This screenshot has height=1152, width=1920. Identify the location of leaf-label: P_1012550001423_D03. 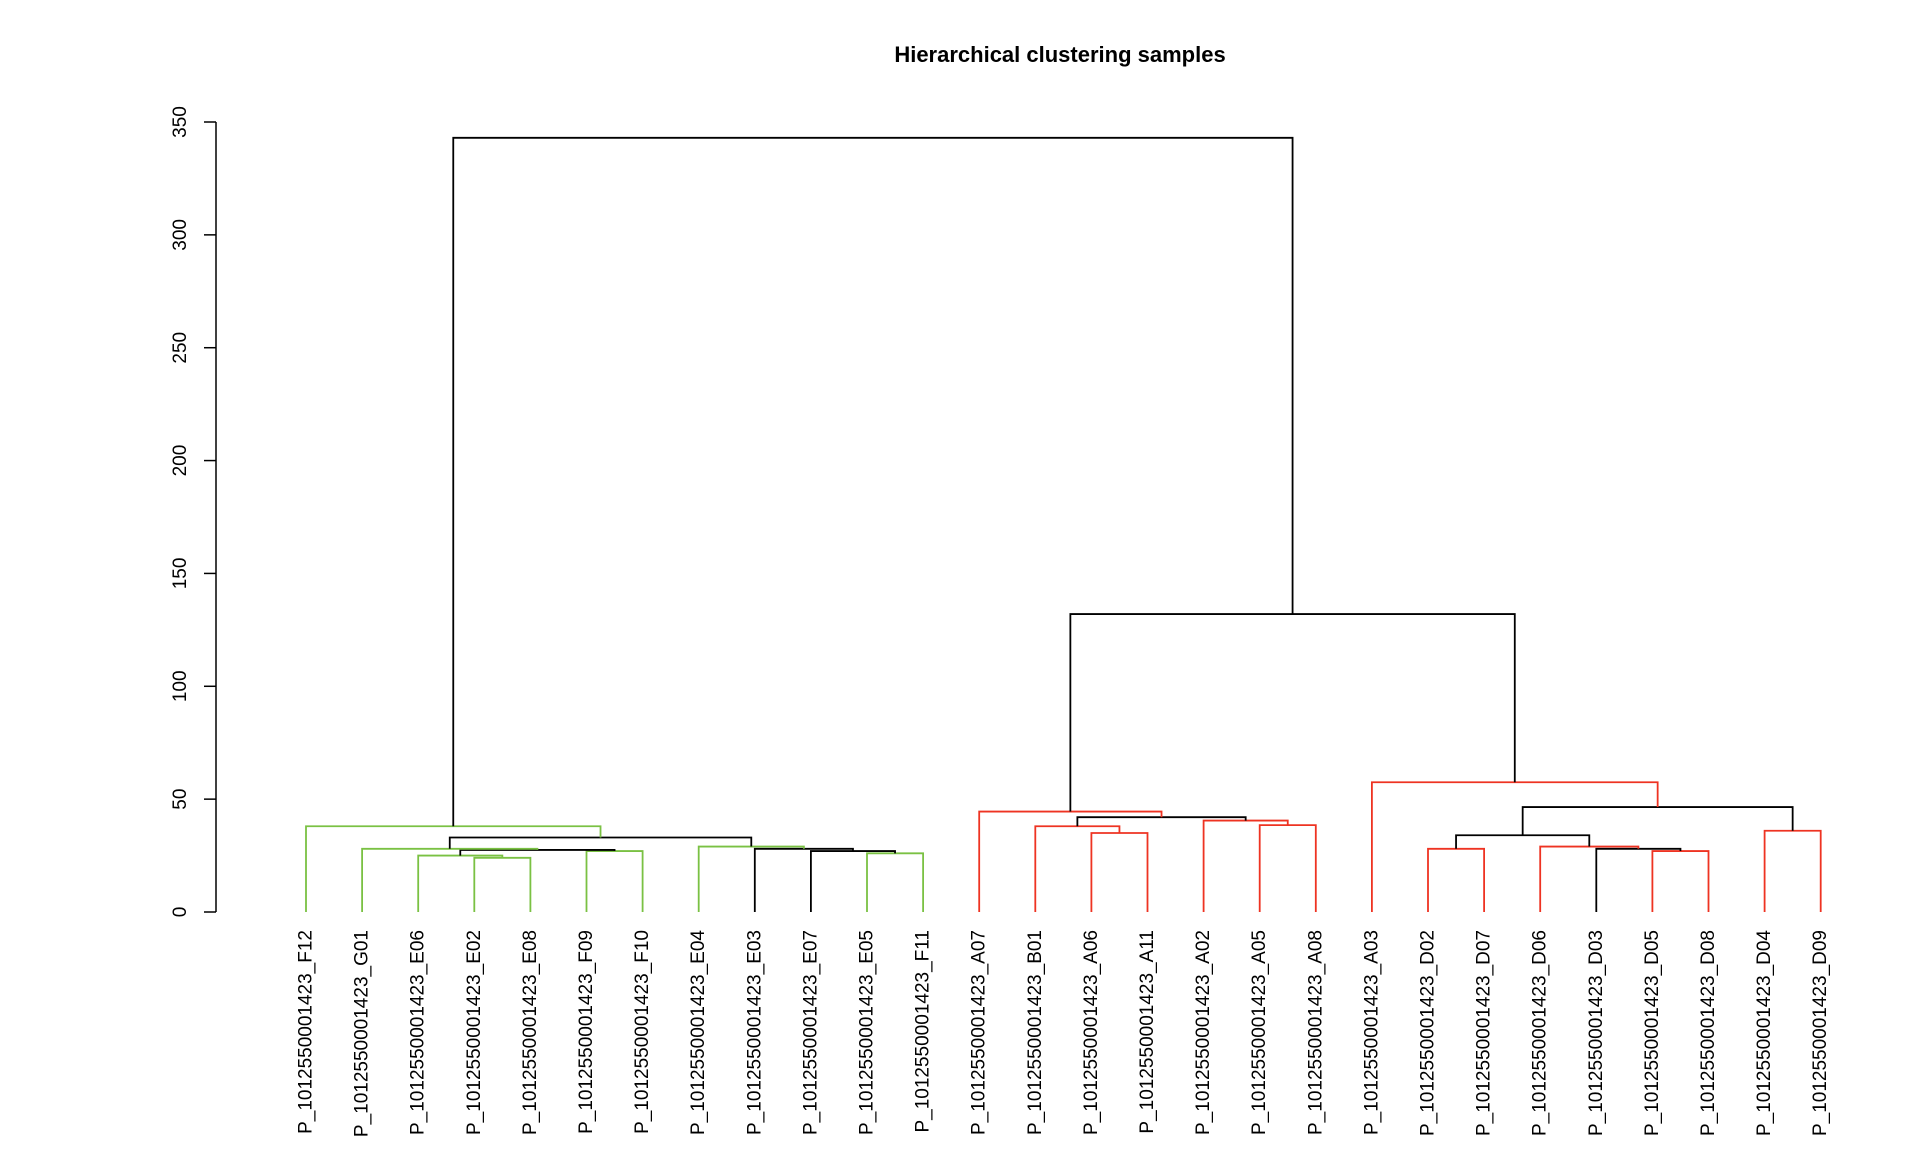
(1596, 1033).